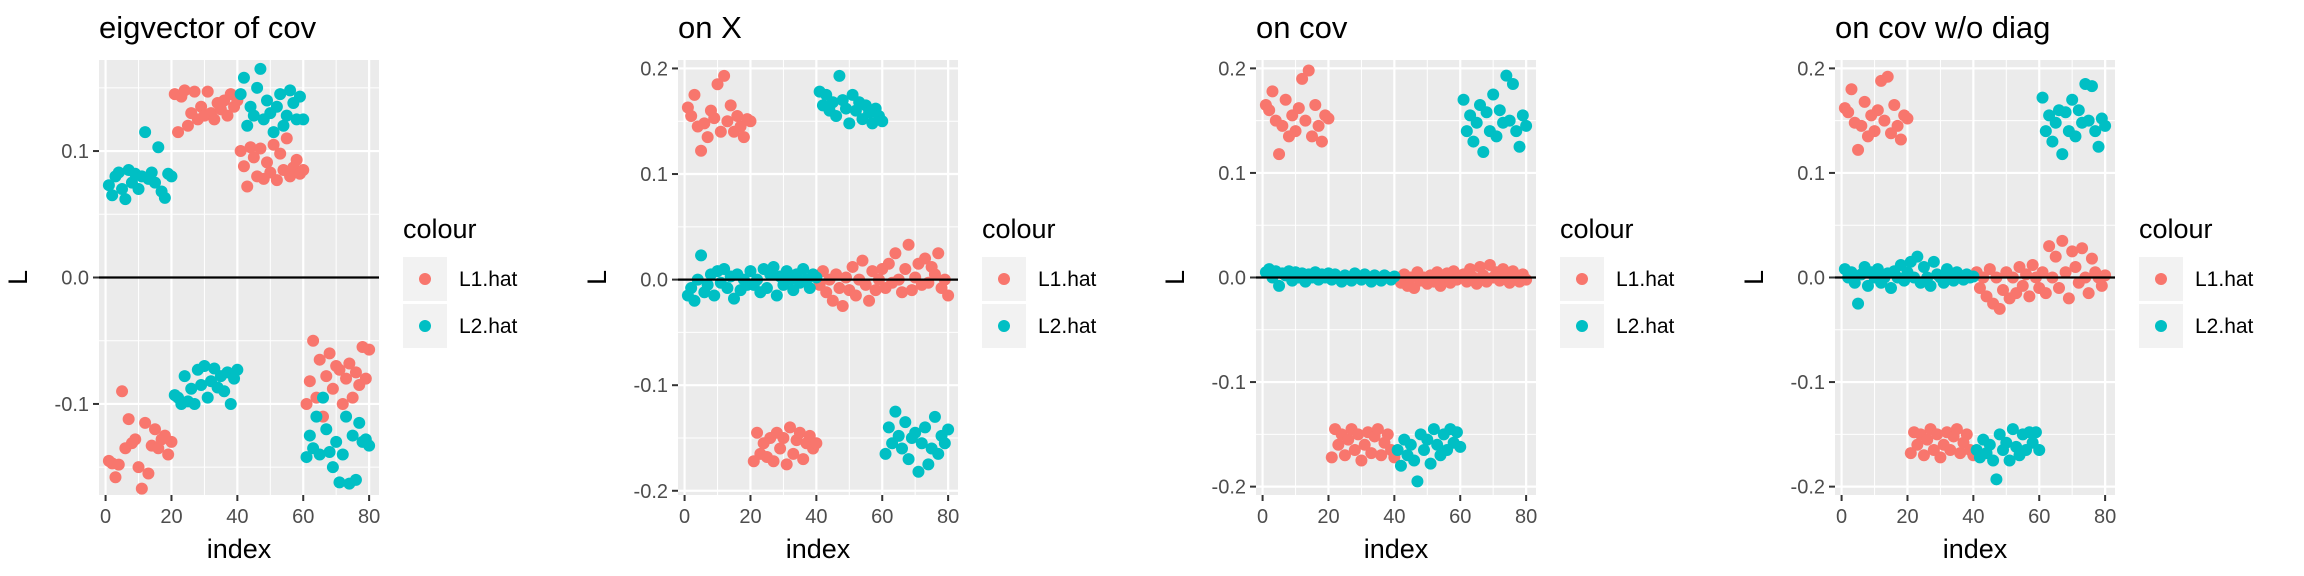 The width and height of the screenshot is (2304, 576). What do you see at coordinates (1645, 326) in the screenshot?
I see `legend-label: L2.hat` at bounding box center [1645, 326].